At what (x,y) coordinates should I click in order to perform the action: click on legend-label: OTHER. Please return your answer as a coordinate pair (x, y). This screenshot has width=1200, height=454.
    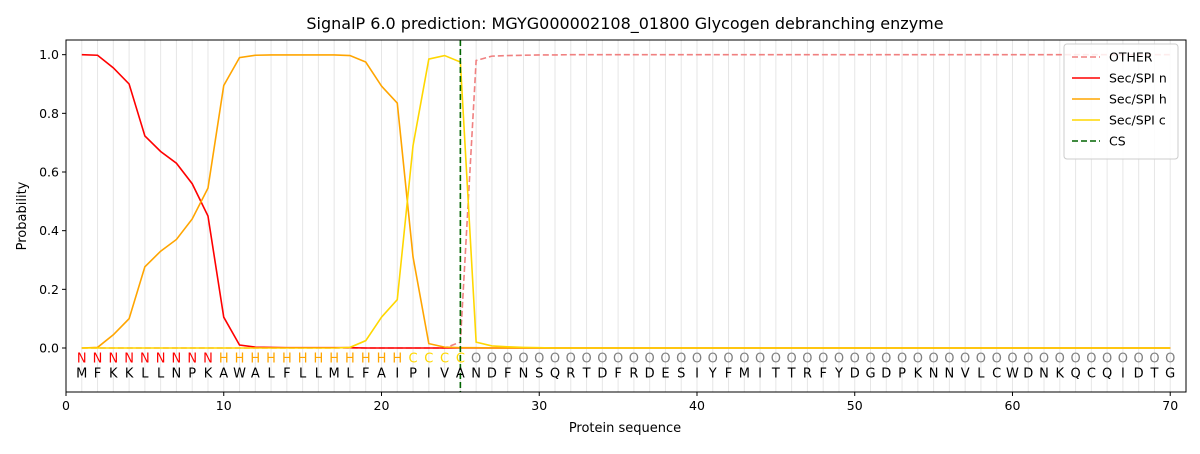
    Looking at the image, I should click on (1131, 57).